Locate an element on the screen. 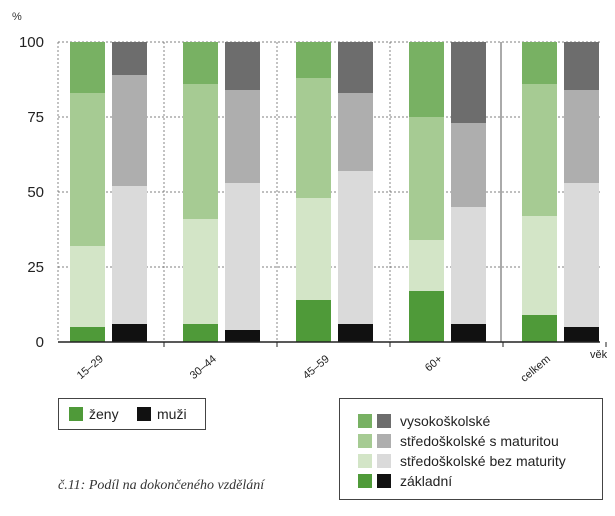 The width and height of the screenshot is (615, 516). y-tick-labels: 0 25 50 75 100 is located at coordinates (31, 192).